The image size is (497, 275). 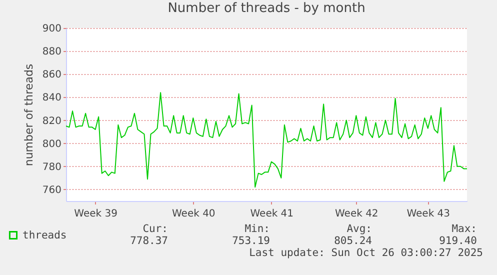 I want to click on text: 919.40, so click(x=458, y=241).